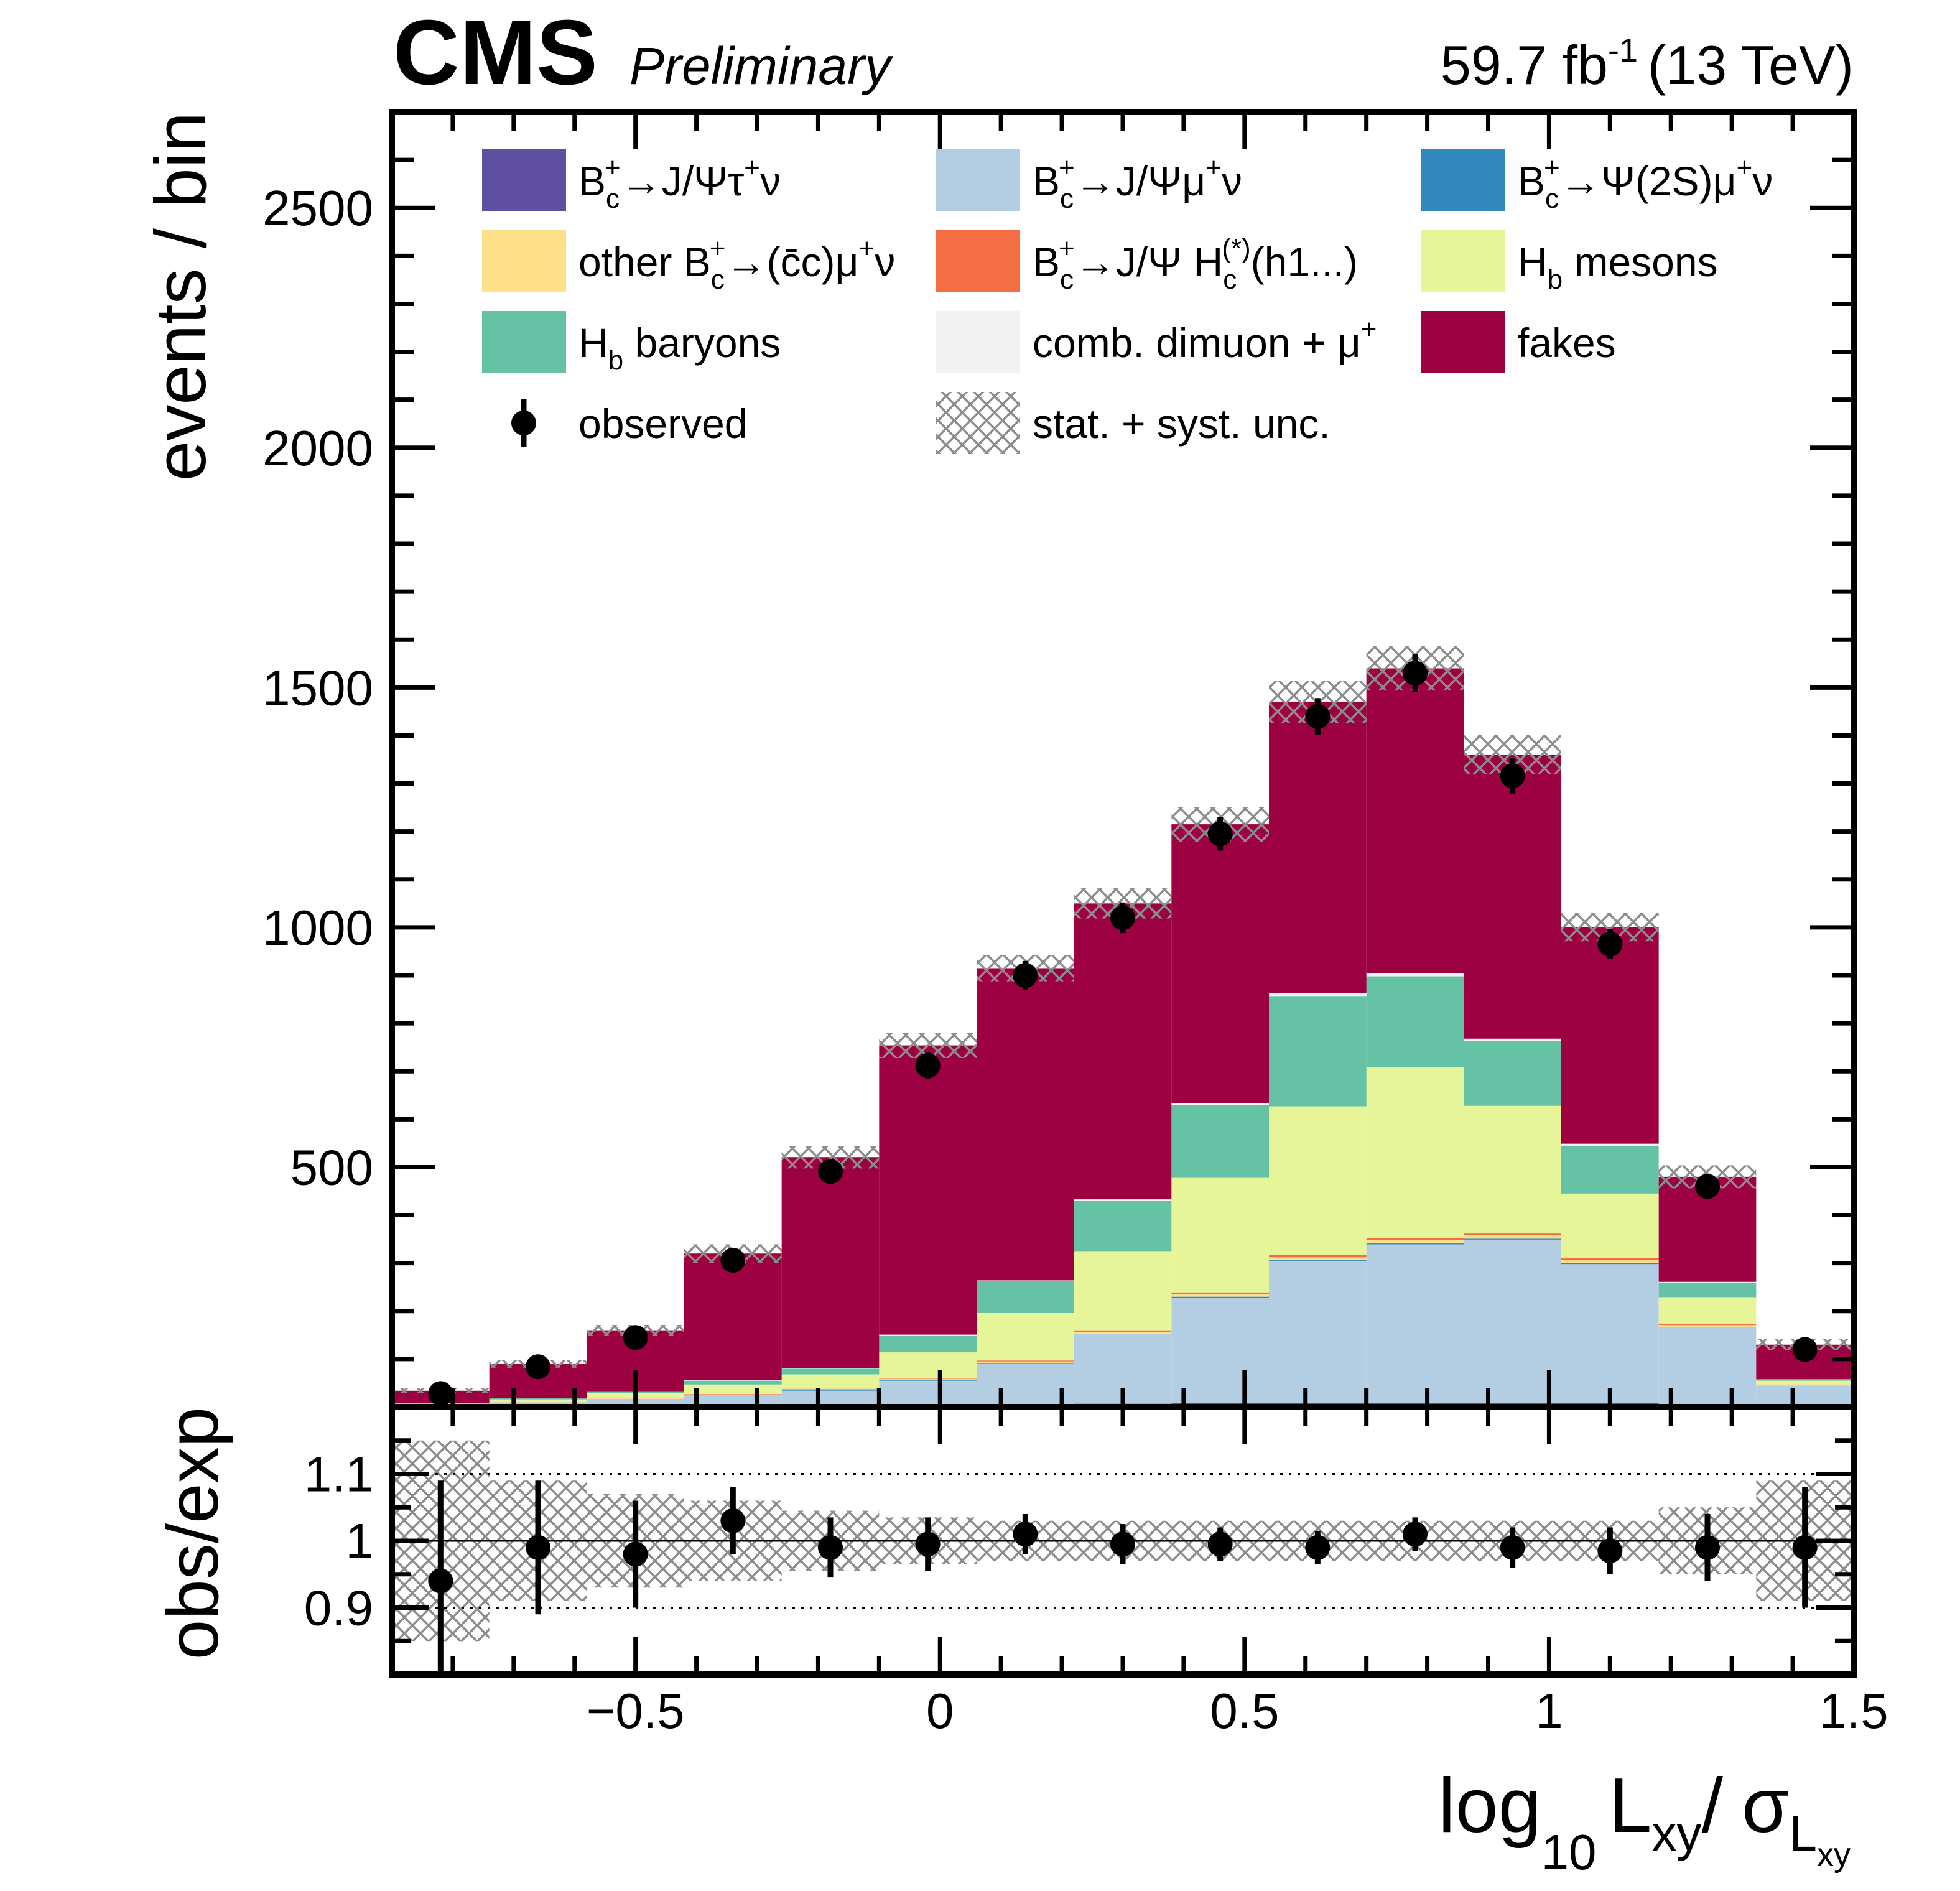  I want to click on legend-label: stat. + syst. unc., so click(1182, 424).